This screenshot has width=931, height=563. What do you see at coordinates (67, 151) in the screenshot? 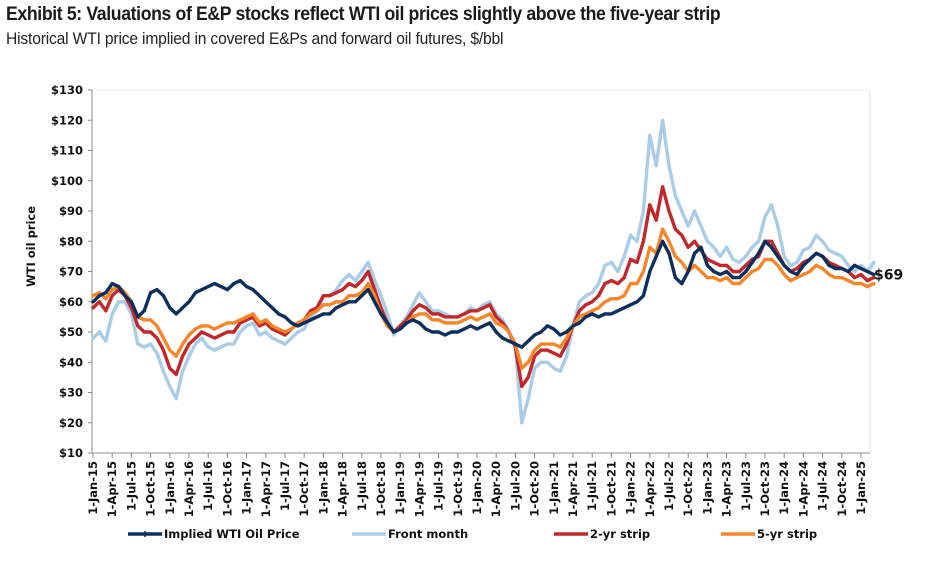
I see `y-tick-label: $110` at bounding box center [67, 151].